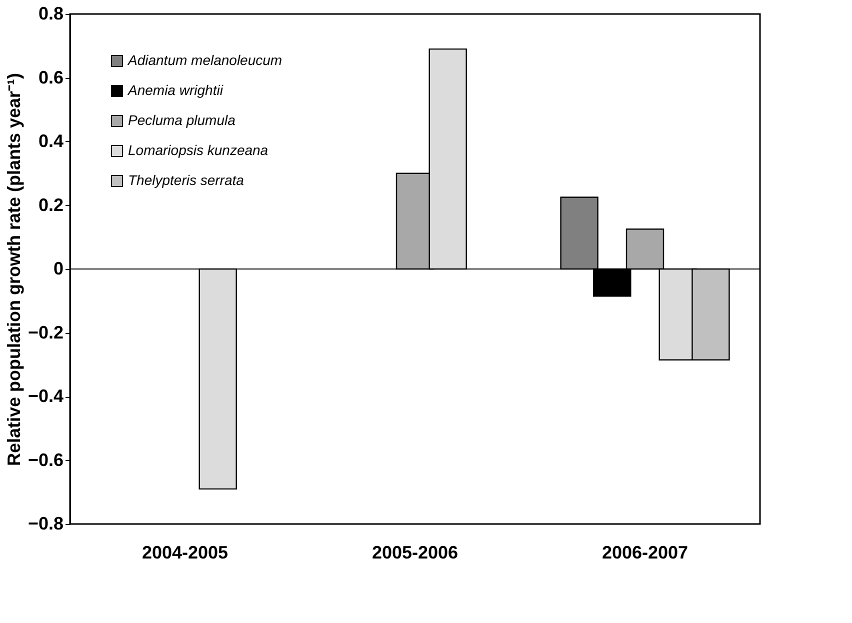  I want to click on legend-label: Thelypteris serrata, so click(186, 180).